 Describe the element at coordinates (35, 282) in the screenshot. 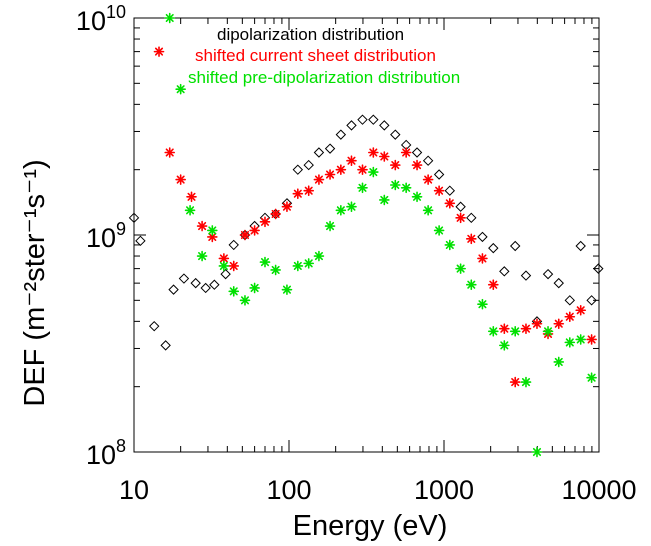

I see `y-axis-label: DEF (m⁻²ster⁻¹s⁻¹)` at that location.